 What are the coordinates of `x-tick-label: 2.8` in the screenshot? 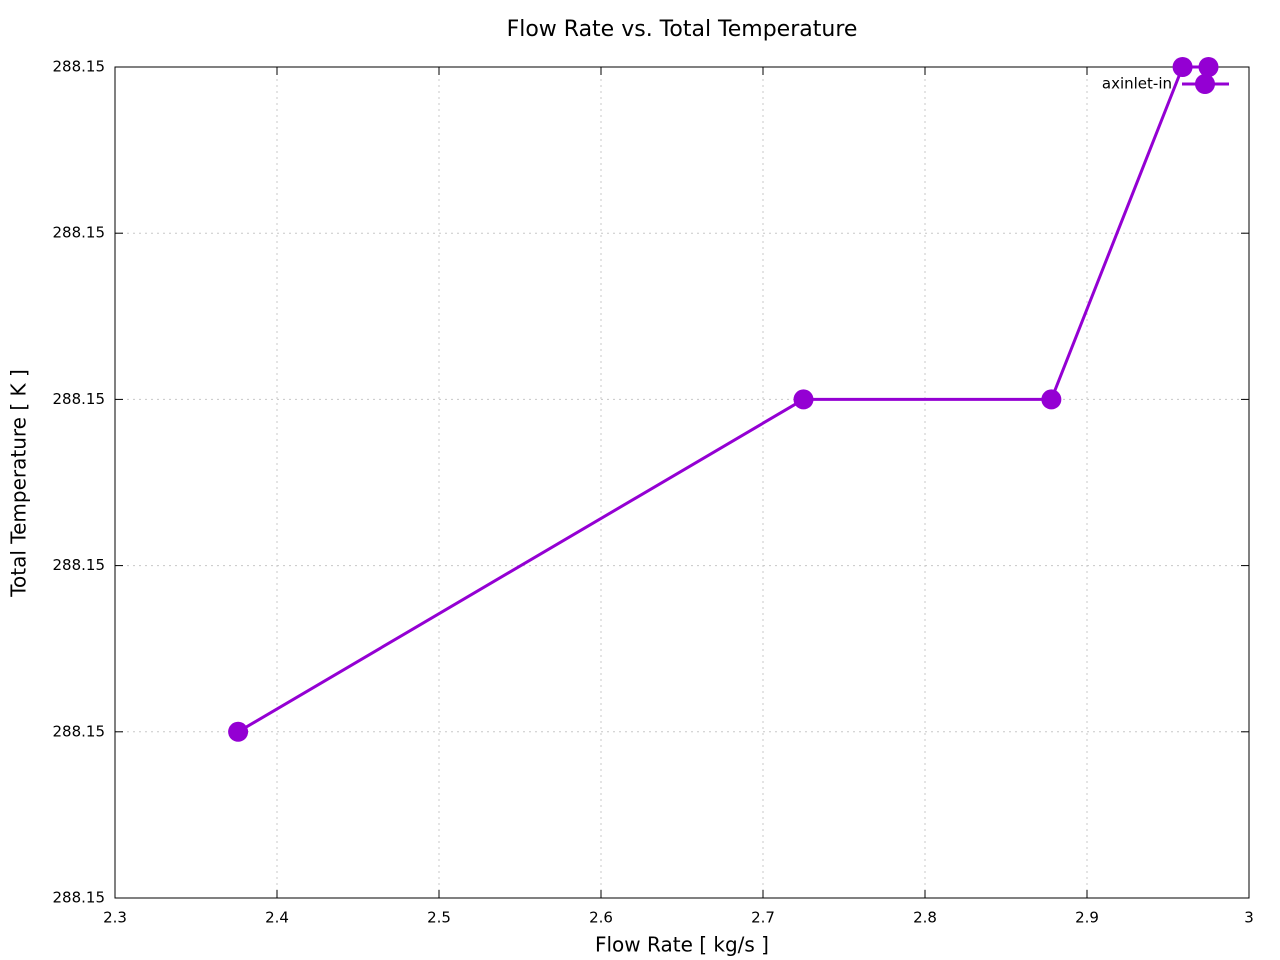 It's located at (925, 918).